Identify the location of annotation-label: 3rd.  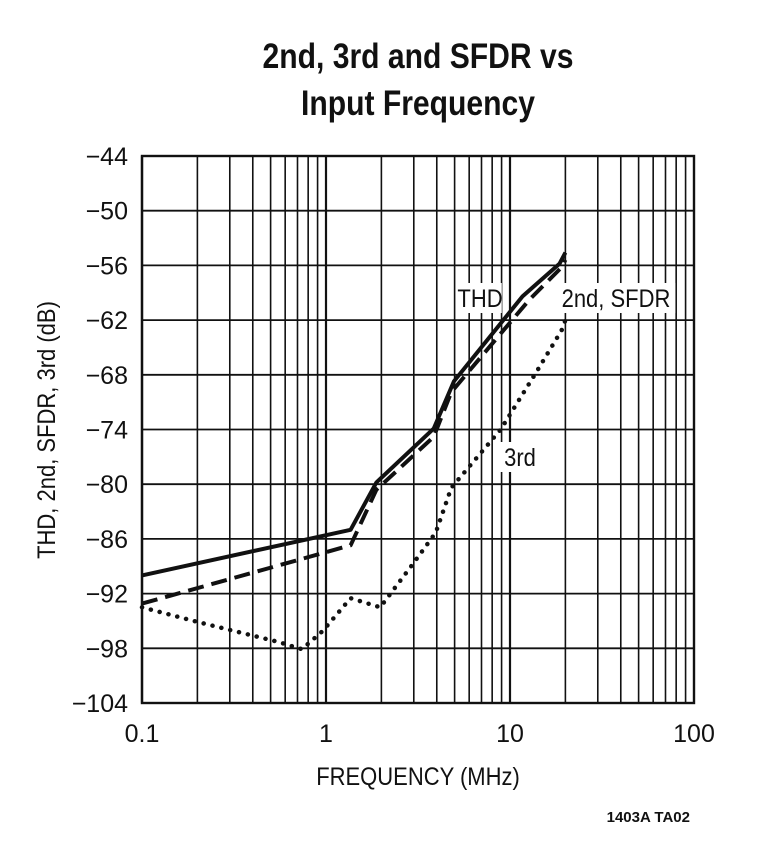
(520, 458).